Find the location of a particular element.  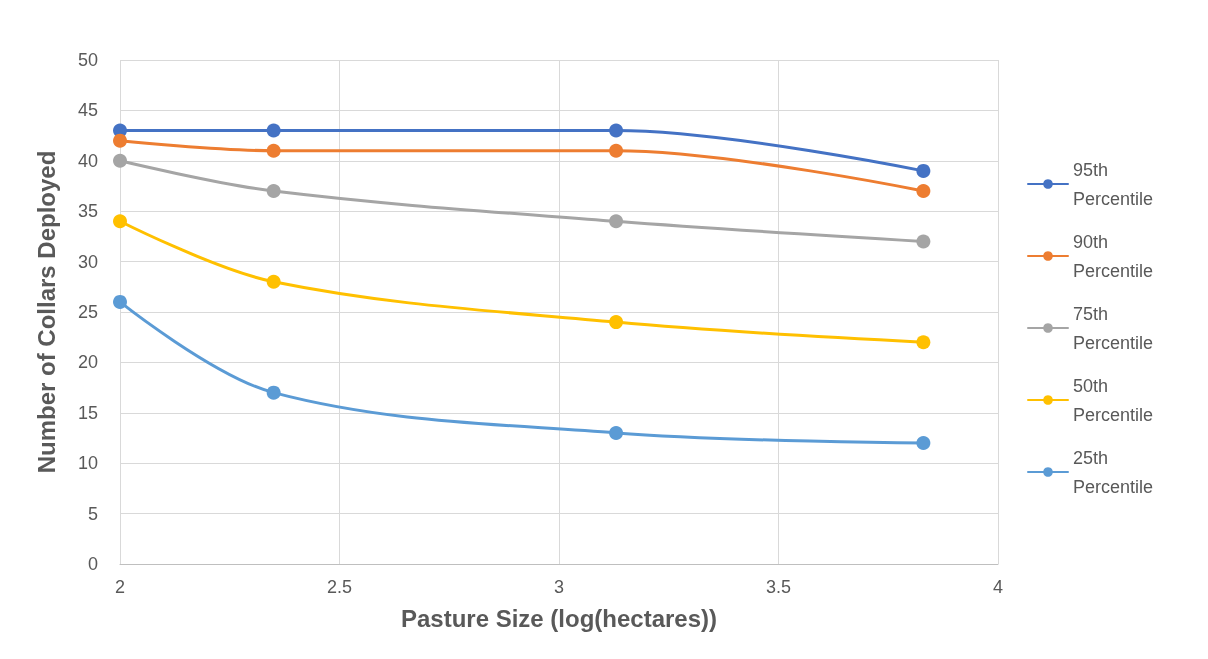

legend-label: 95th Percentile is located at coordinates (1113, 184).